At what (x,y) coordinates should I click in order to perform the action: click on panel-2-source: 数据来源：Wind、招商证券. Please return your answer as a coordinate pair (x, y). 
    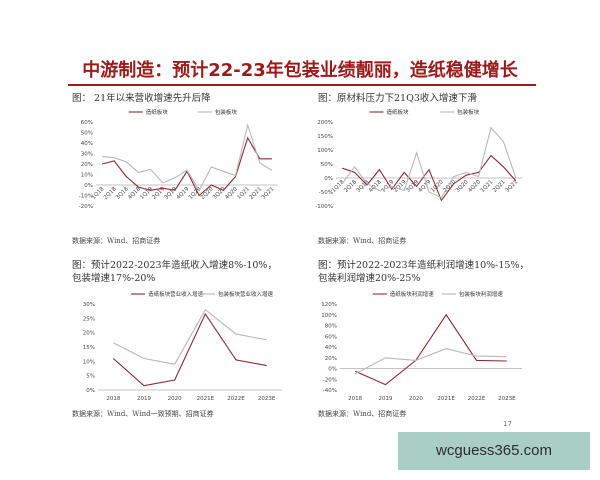
    Looking at the image, I should click on (362, 241).